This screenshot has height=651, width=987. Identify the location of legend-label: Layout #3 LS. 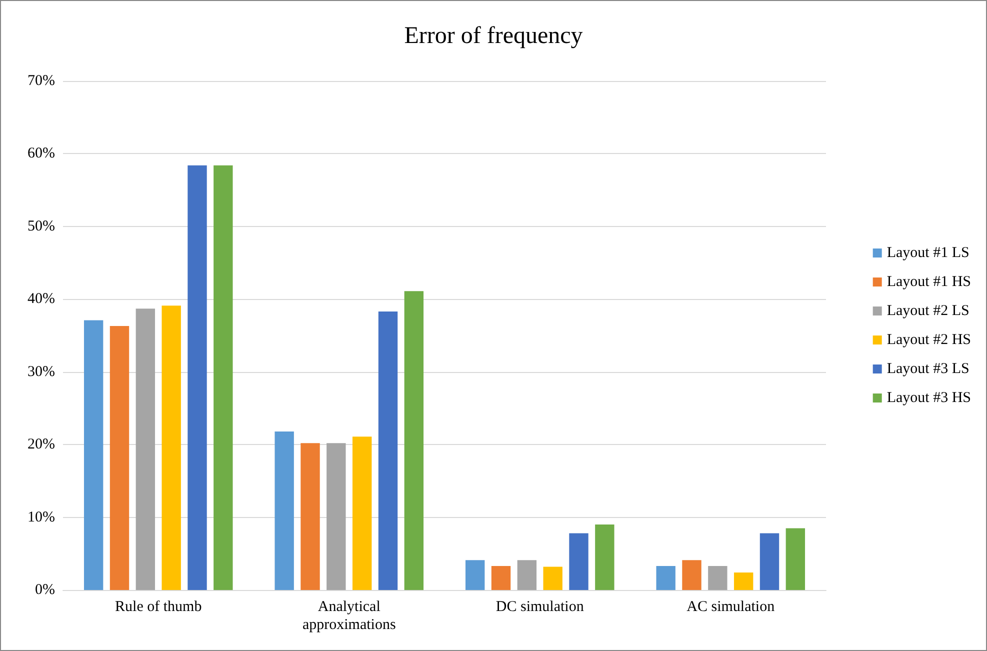
(928, 369).